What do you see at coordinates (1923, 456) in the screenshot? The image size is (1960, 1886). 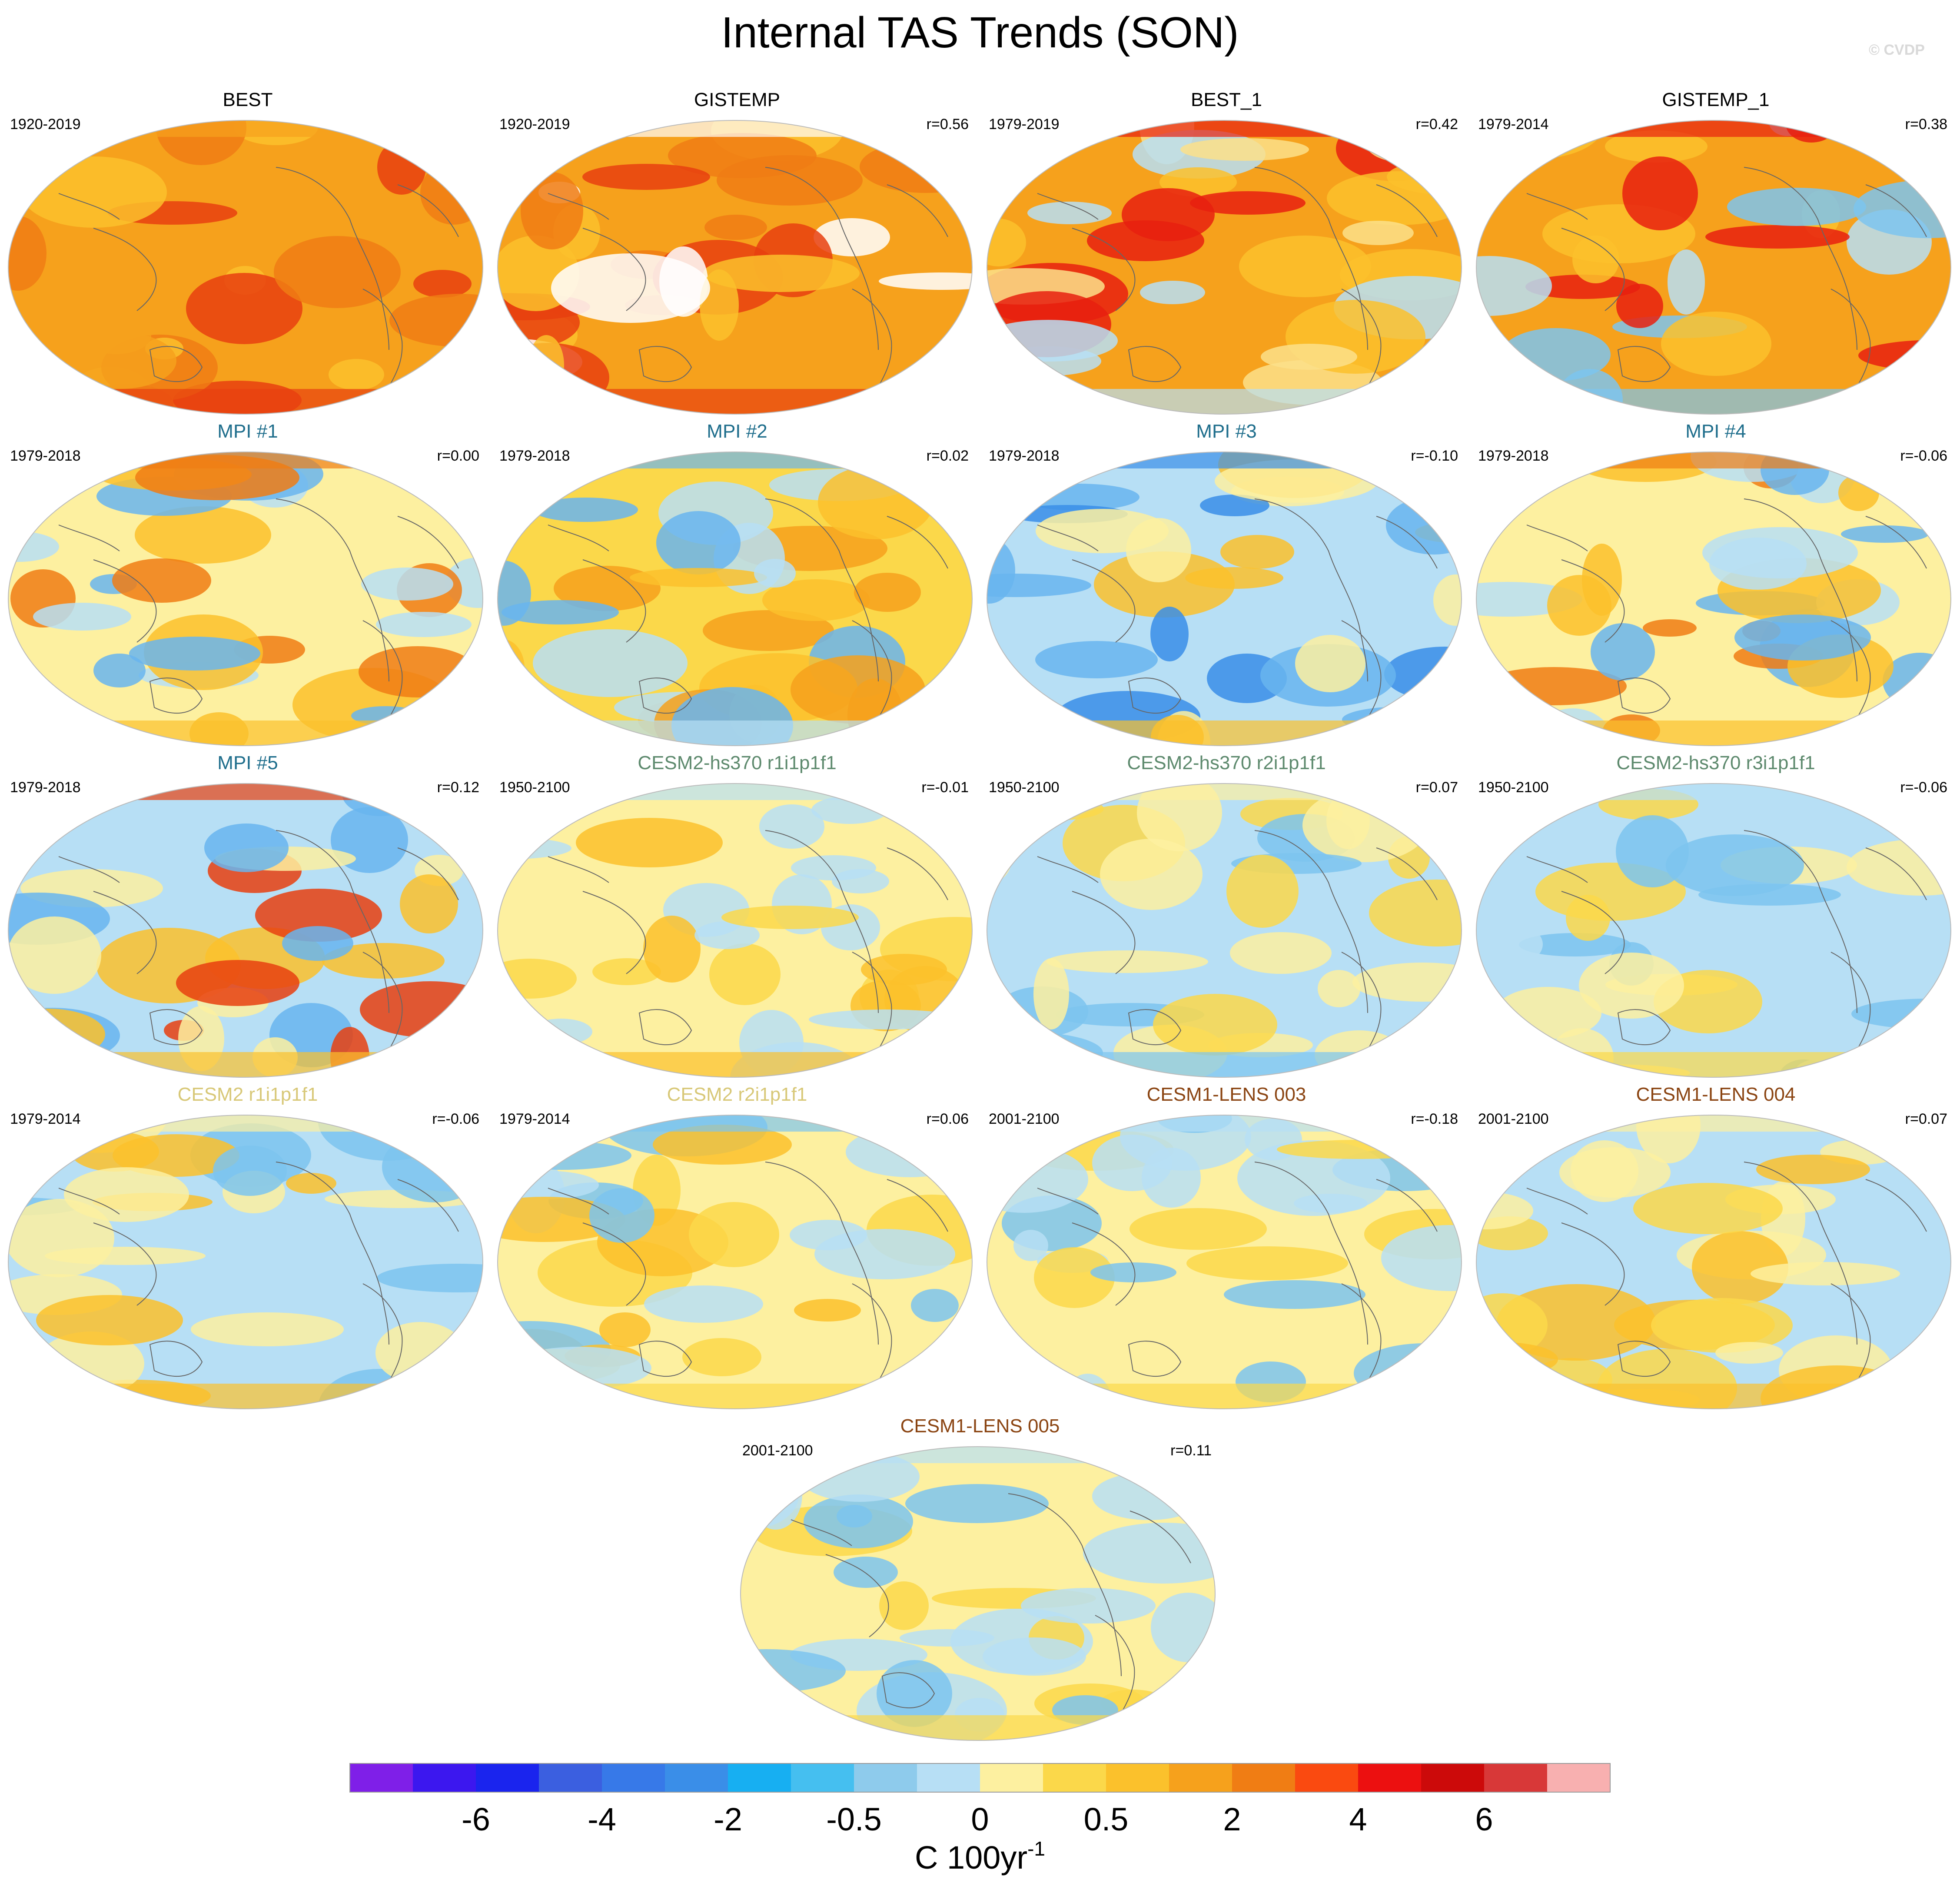 I see `panel-correlation: r=-0.06` at bounding box center [1923, 456].